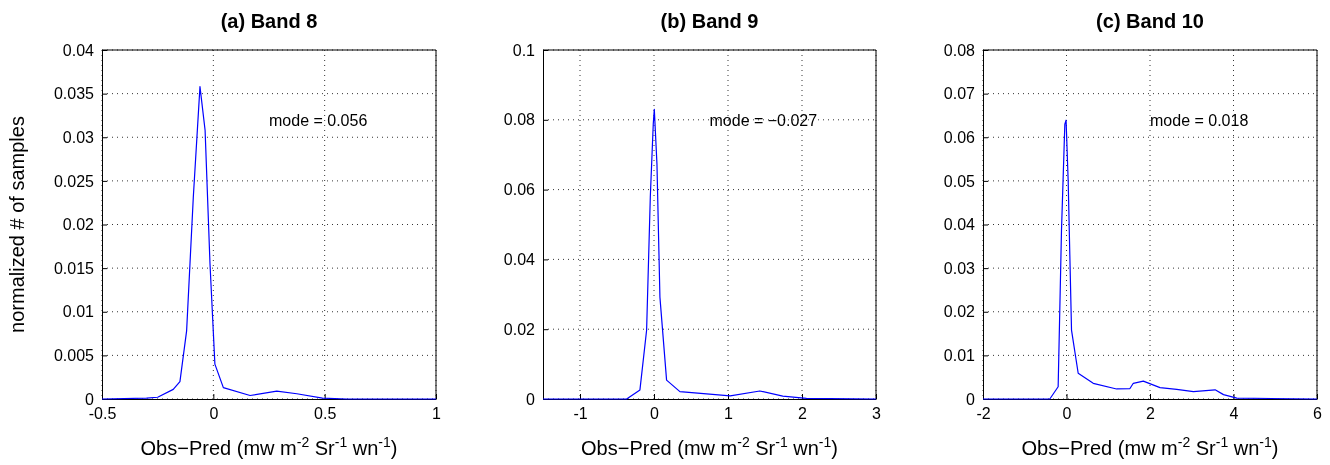 The width and height of the screenshot is (1330, 465). Describe the element at coordinates (1234, 414) in the screenshot. I see `x-tick-label: 4` at that location.